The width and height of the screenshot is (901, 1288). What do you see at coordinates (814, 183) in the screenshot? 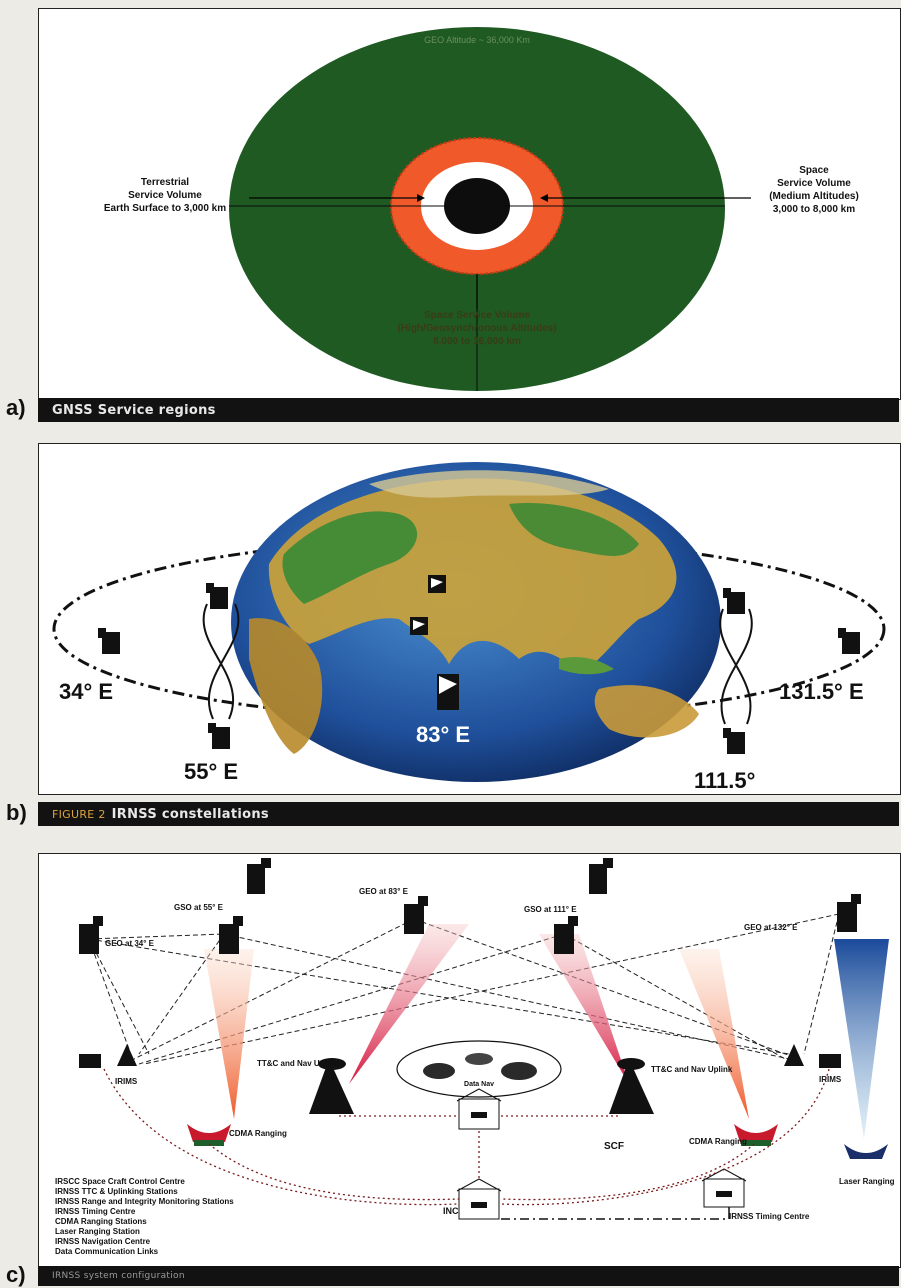
I see `space-medium-label-2: Service Volume` at bounding box center [814, 183].